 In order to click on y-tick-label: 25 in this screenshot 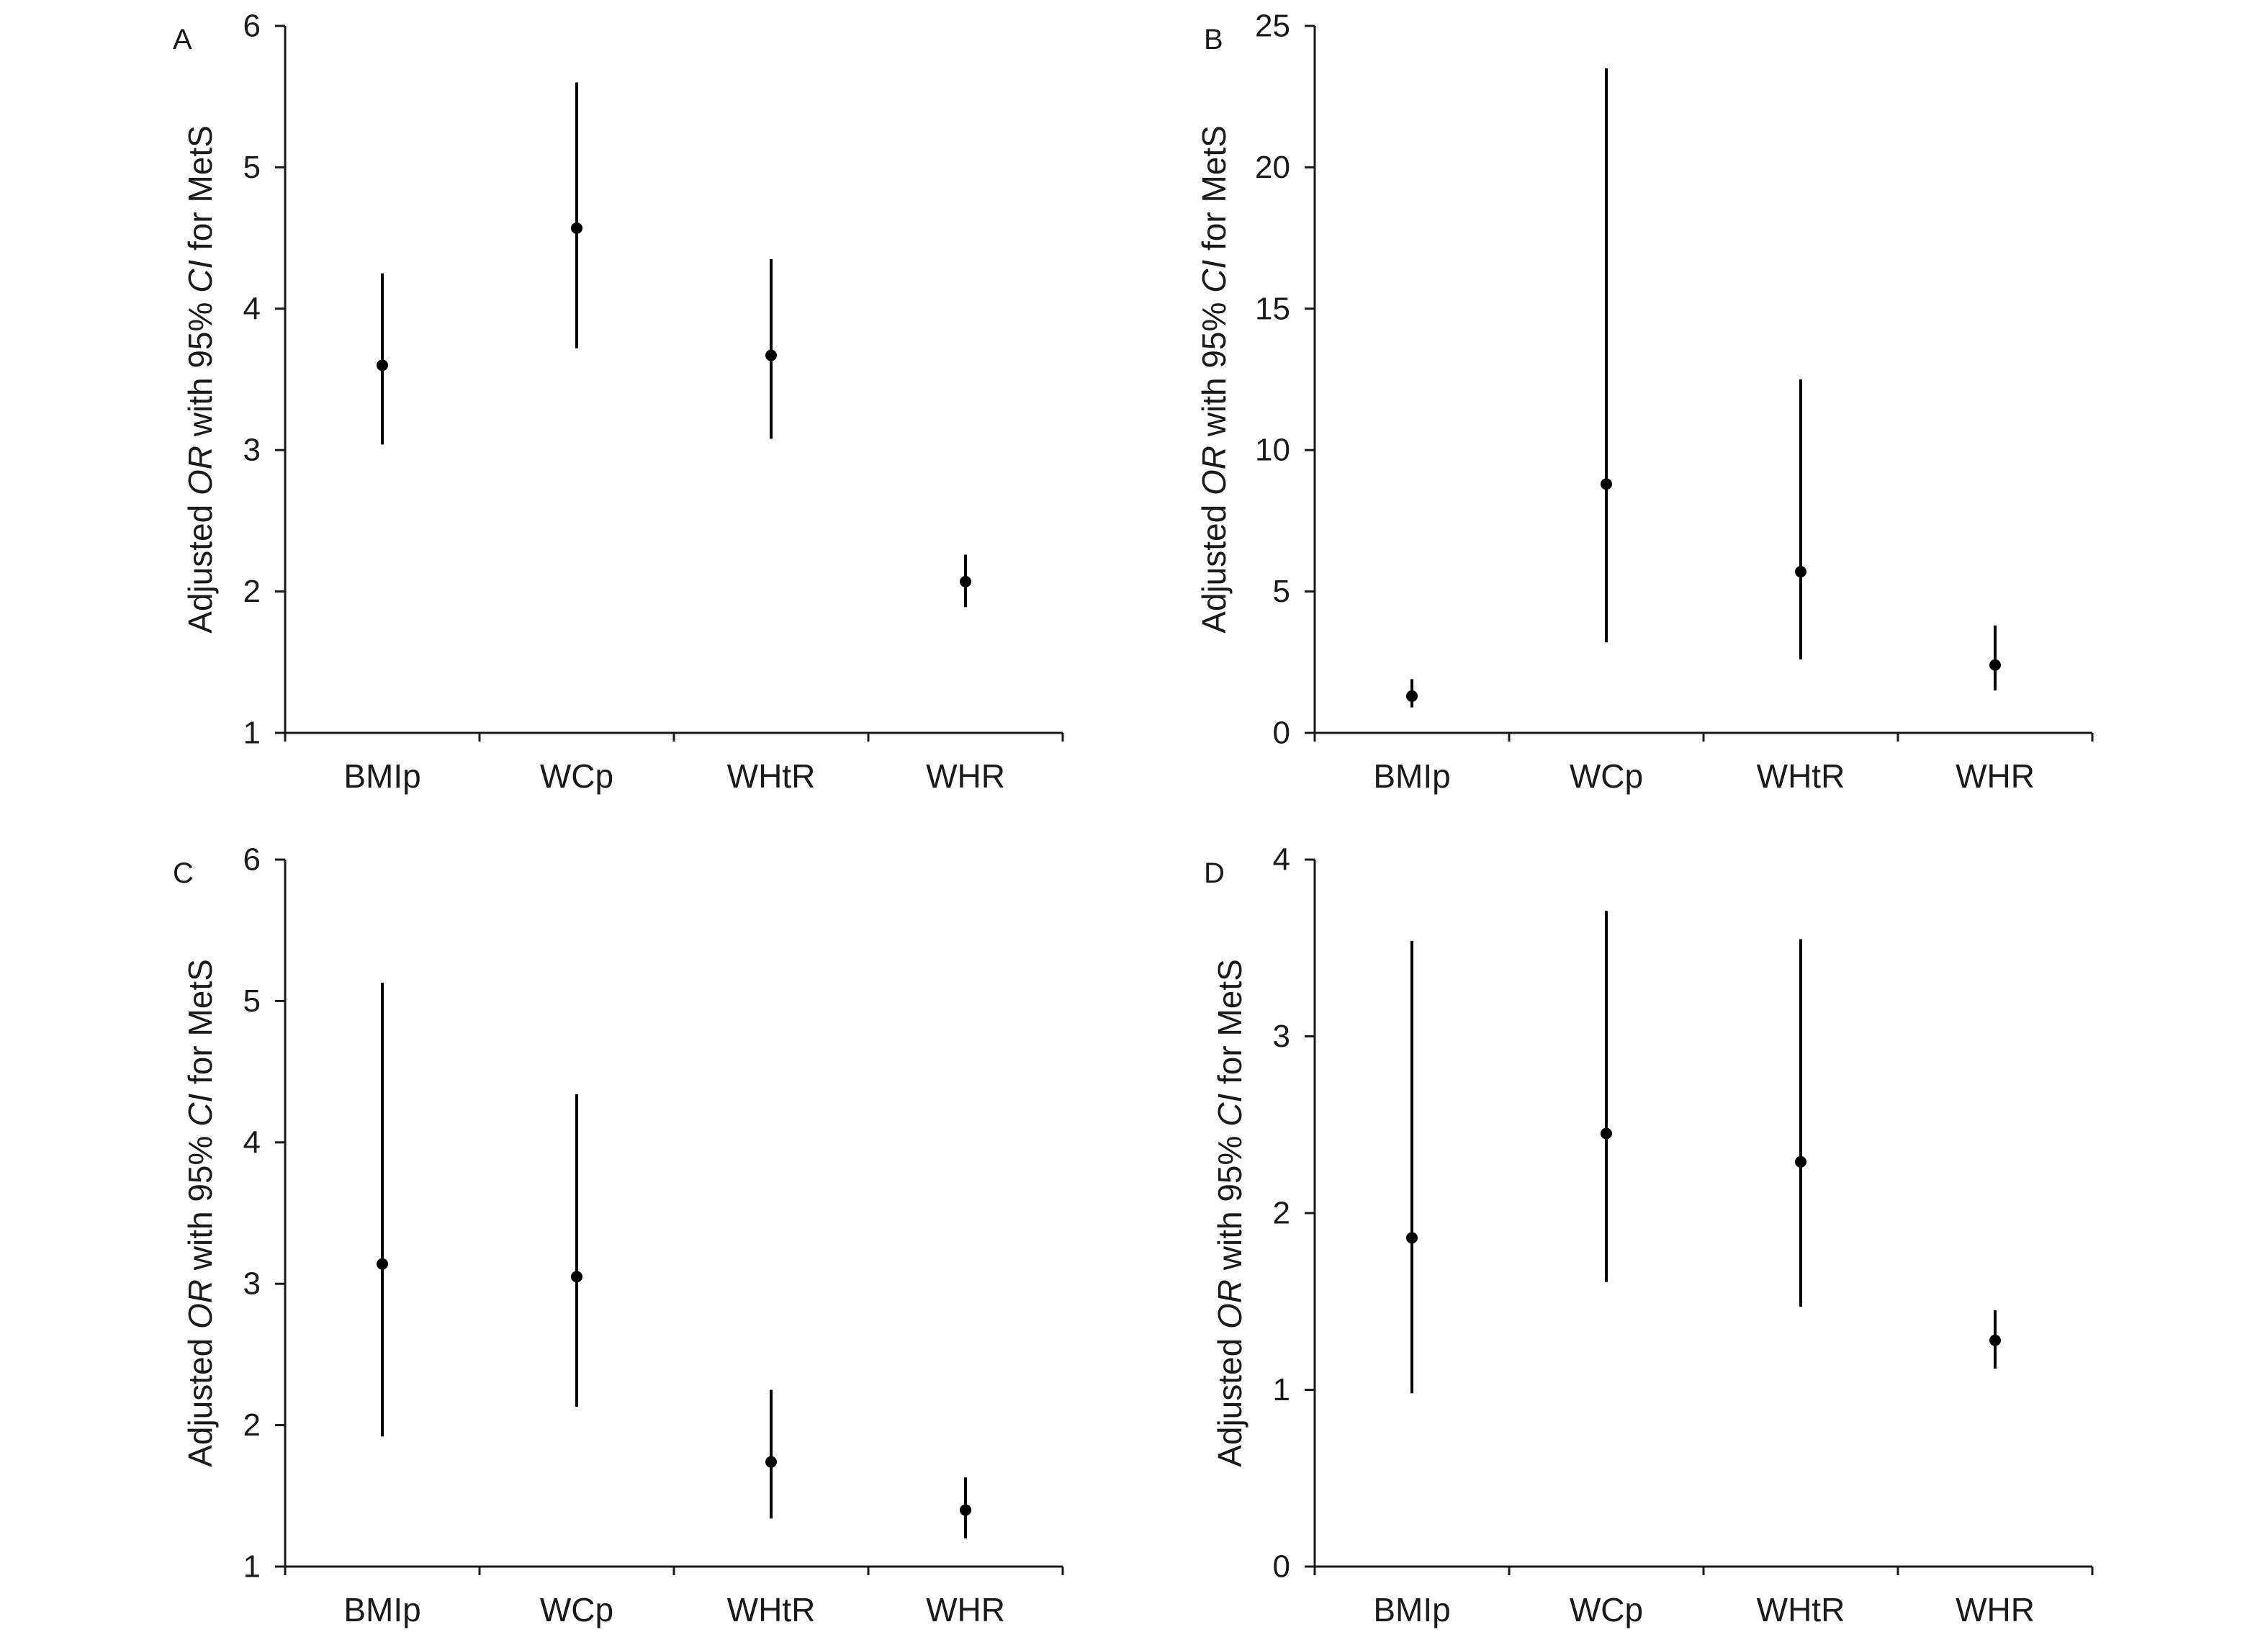, I will do `click(1272, 26)`.